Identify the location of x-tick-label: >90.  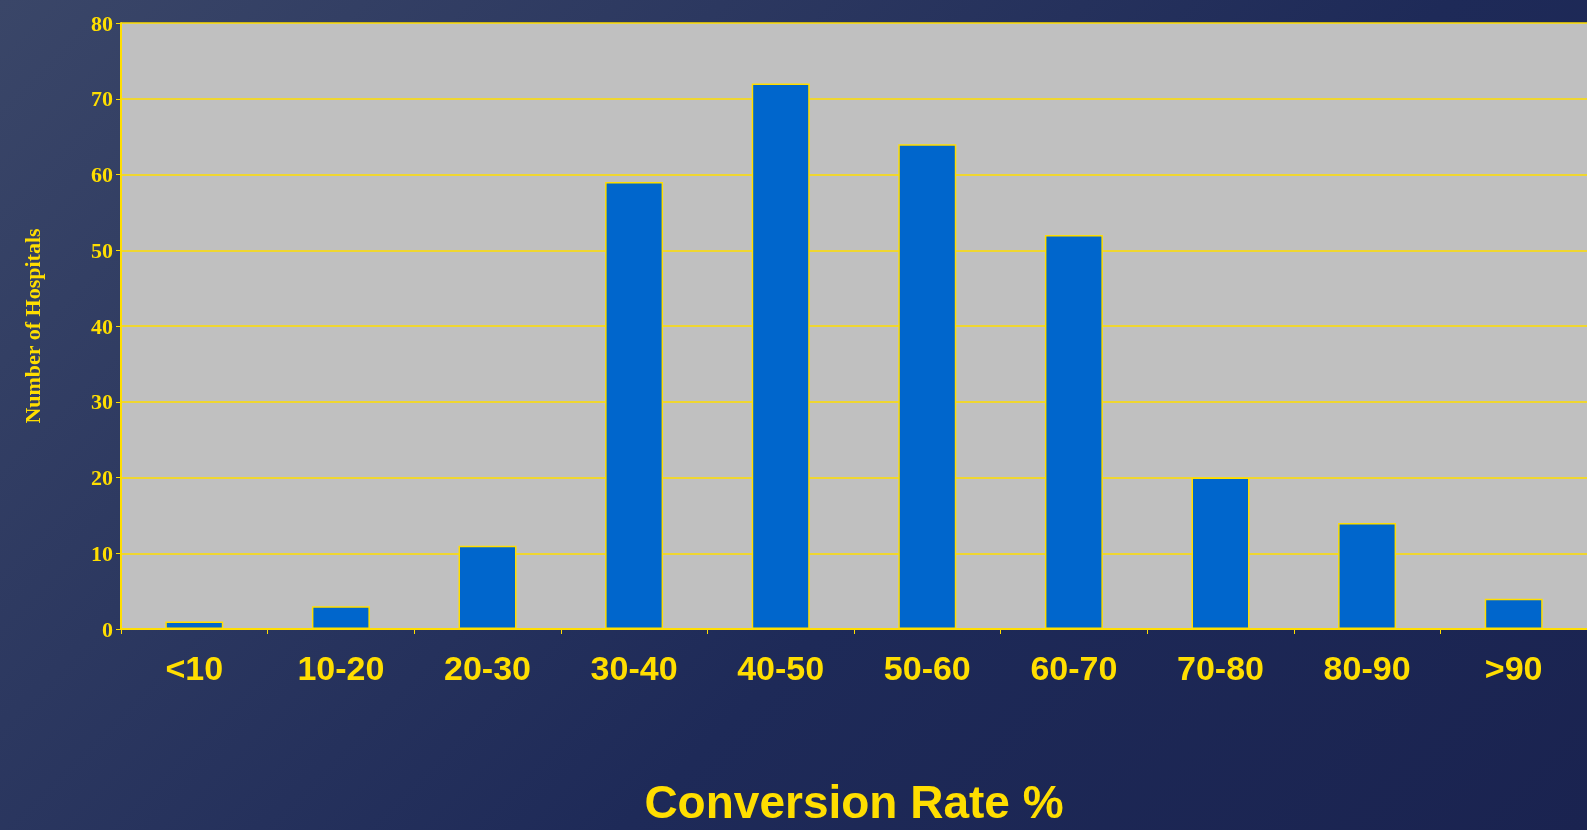
(1513, 668).